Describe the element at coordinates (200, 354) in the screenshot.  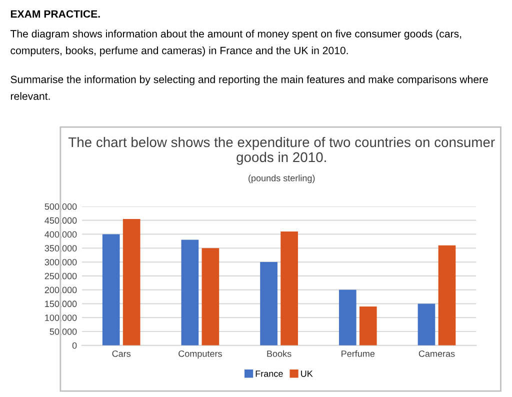
I see `x-tick-label: Computers` at that location.